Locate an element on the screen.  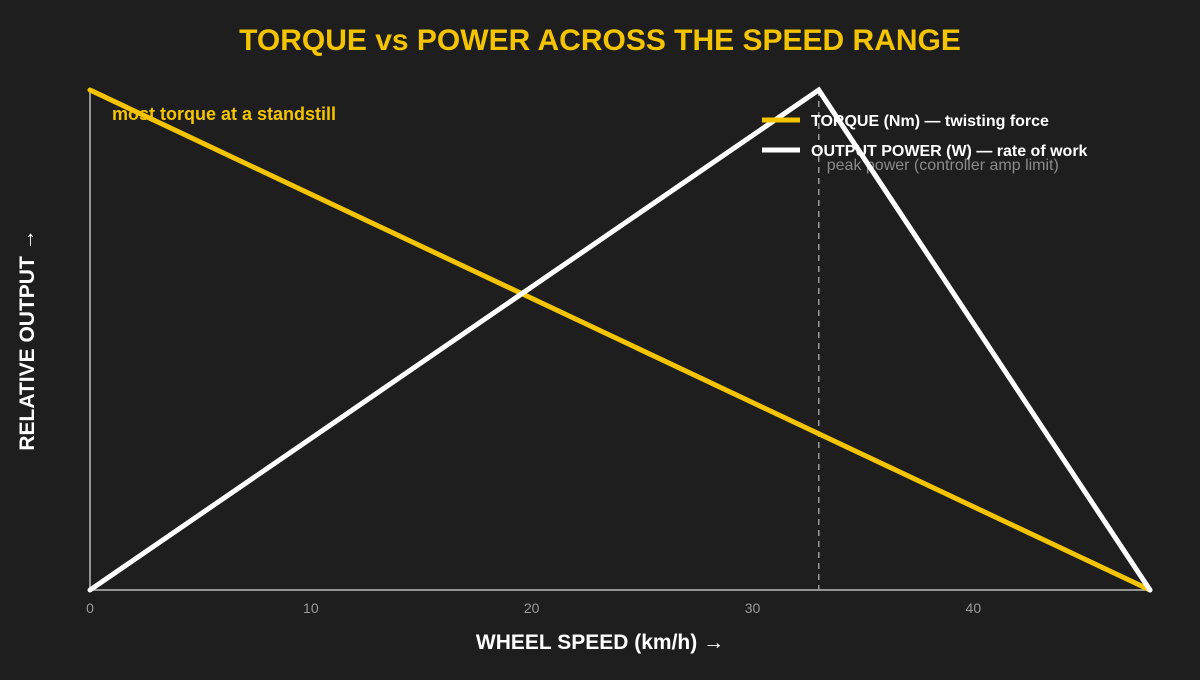
x-tick-label: 30 is located at coordinates (753, 608).